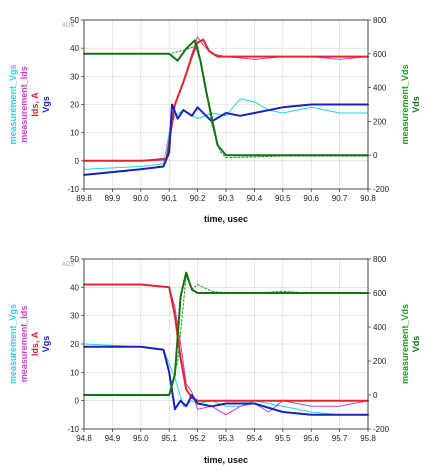  Describe the element at coordinates (226, 134) in the screenshot. I see `series-line-measurement-vgs` at that location.